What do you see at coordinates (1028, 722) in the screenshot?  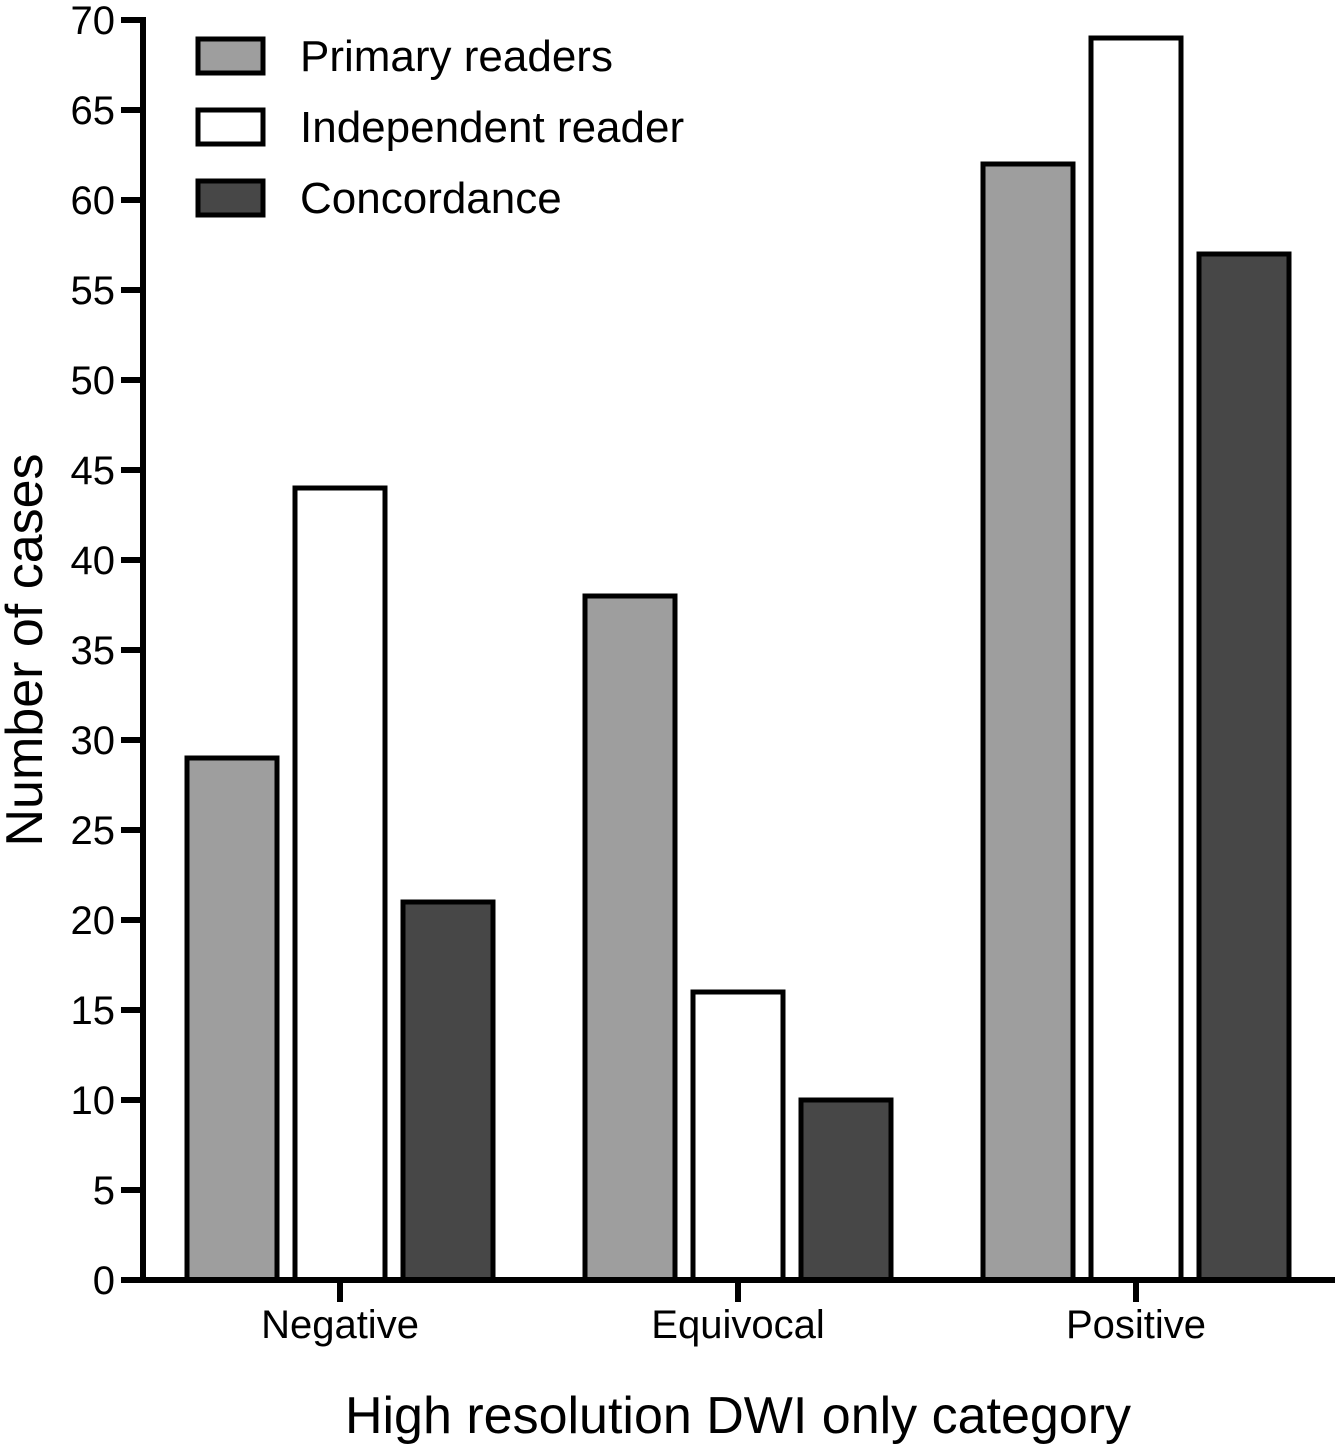 I see `bar-positive-primary-readers` at bounding box center [1028, 722].